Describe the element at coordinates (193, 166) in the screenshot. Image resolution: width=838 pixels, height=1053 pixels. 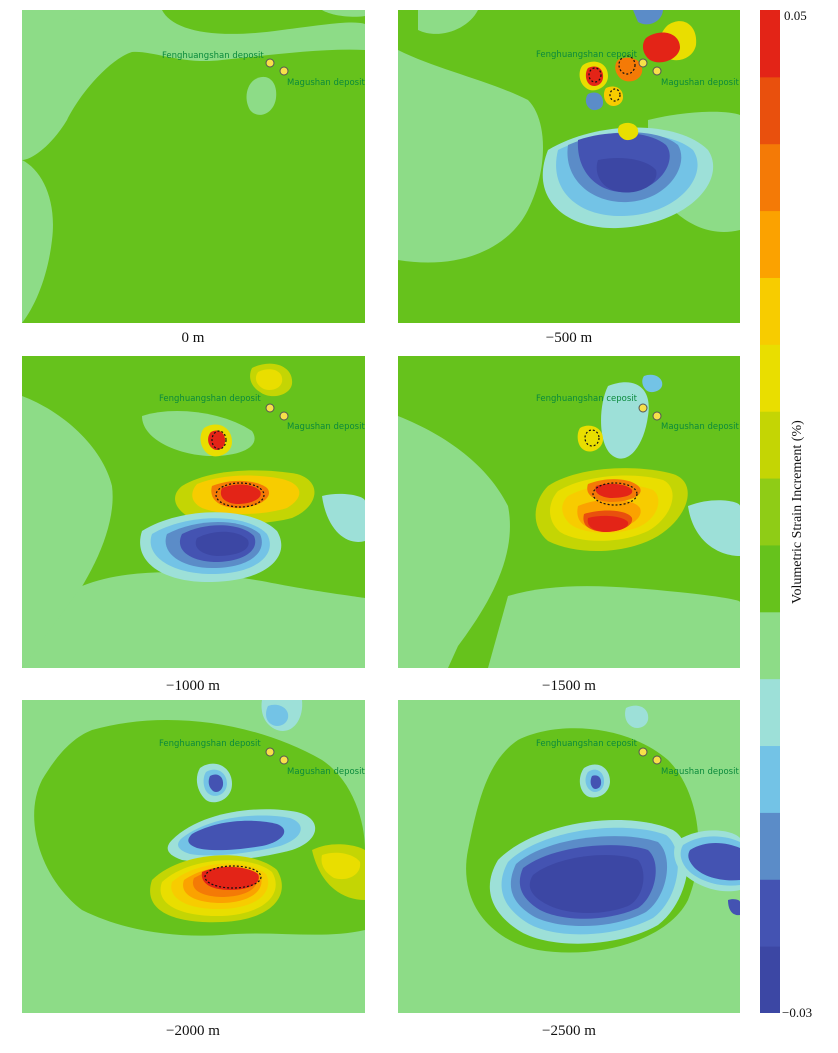
I see `strain-map-0m: Fenghuangshan deposit Magushan deposit` at that location.